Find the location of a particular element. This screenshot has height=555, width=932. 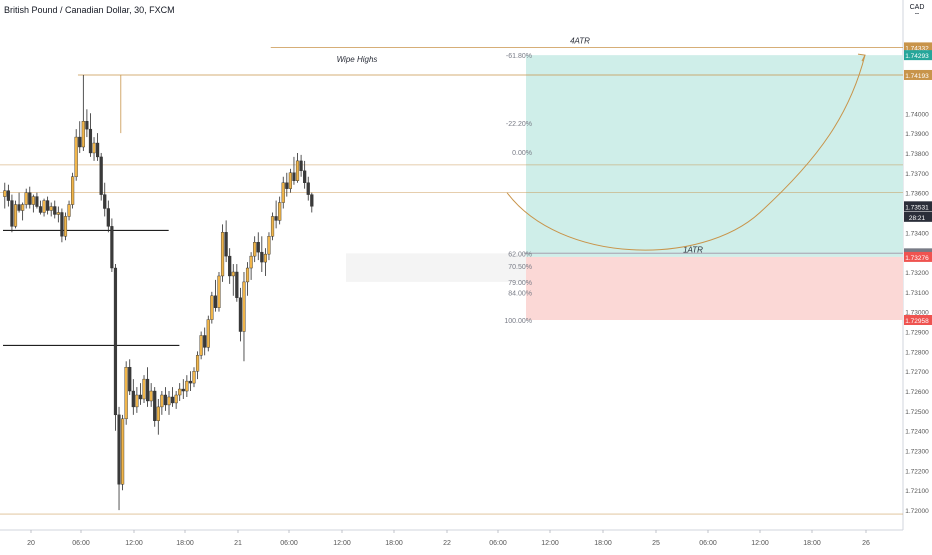

price-tick-label: 1.72100 is located at coordinates (917, 491).